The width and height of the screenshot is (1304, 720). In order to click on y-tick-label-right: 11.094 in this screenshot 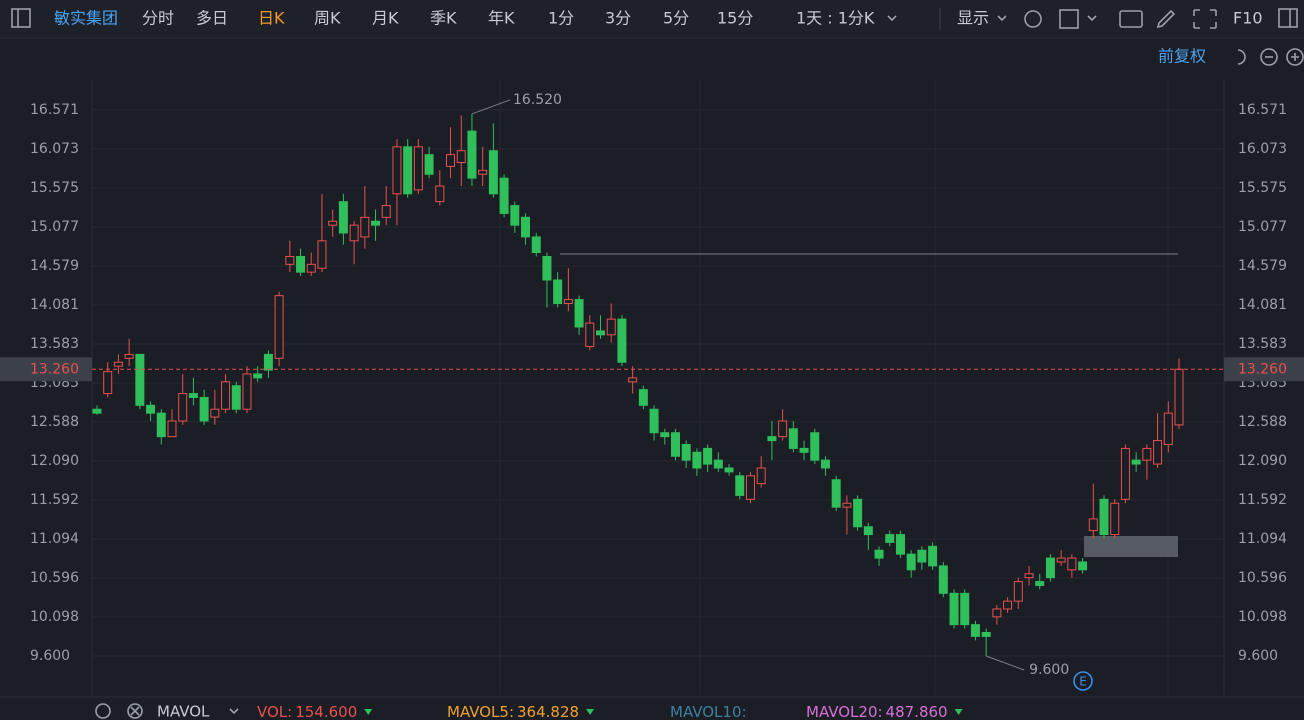, I will do `click(1262, 539)`.